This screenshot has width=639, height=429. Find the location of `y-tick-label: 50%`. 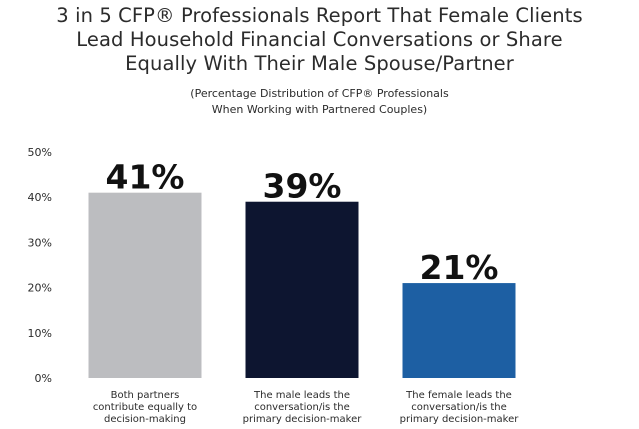

y-tick-label: 50% is located at coordinates (40, 152).